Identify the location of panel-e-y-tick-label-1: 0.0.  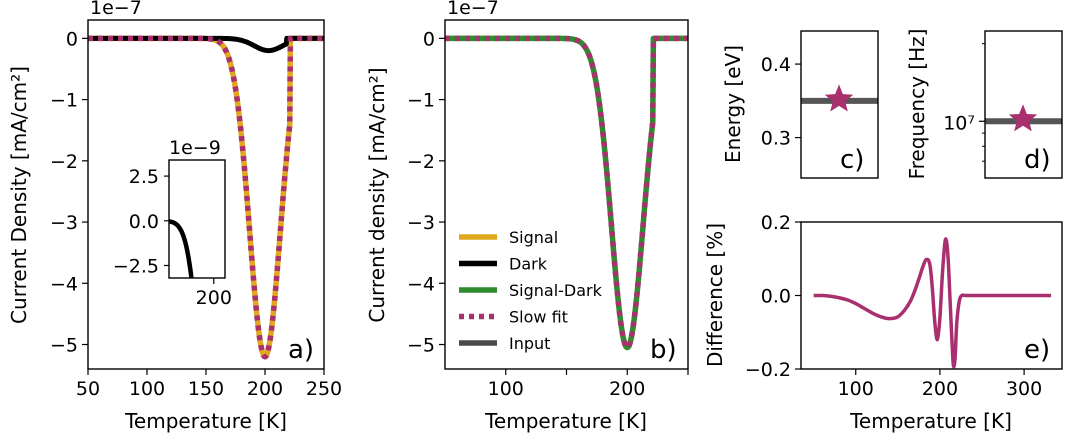
(776, 297).